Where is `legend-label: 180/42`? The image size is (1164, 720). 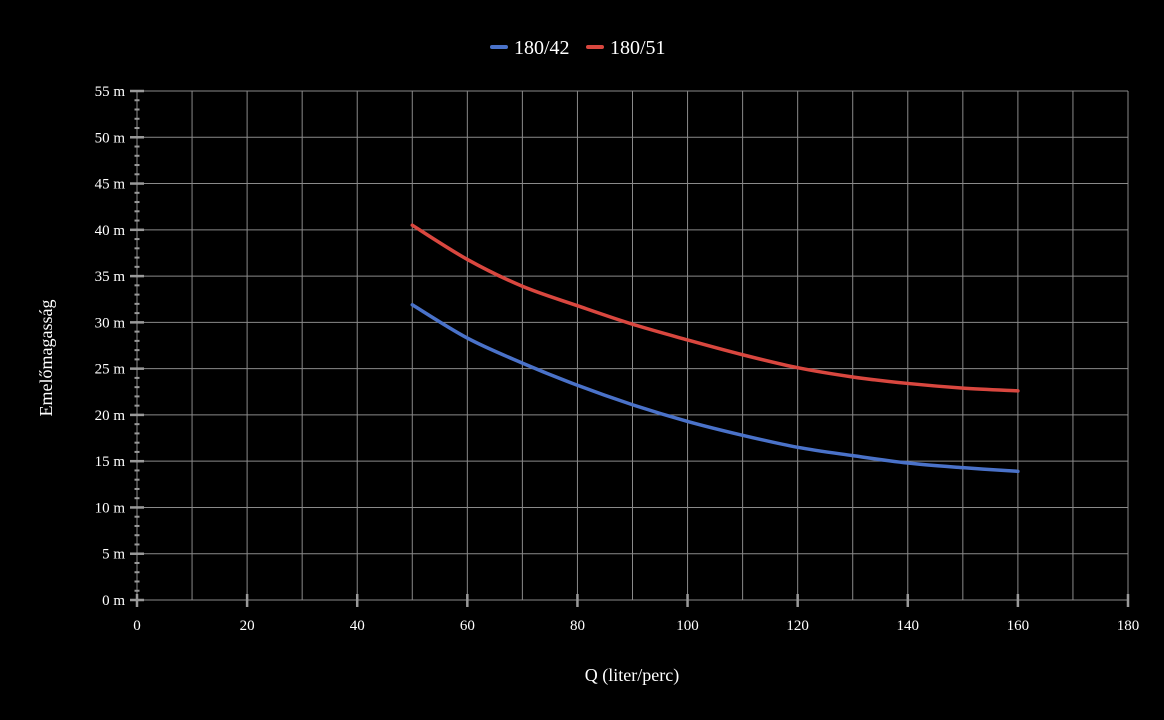 legend-label: 180/42 is located at coordinates (542, 48).